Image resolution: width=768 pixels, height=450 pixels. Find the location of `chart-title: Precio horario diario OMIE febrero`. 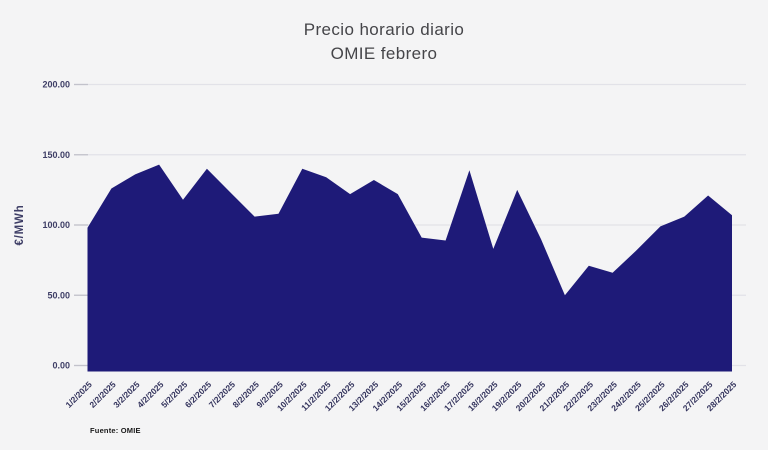

chart-title: Precio horario diario OMIE febrero is located at coordinates (384, 42).